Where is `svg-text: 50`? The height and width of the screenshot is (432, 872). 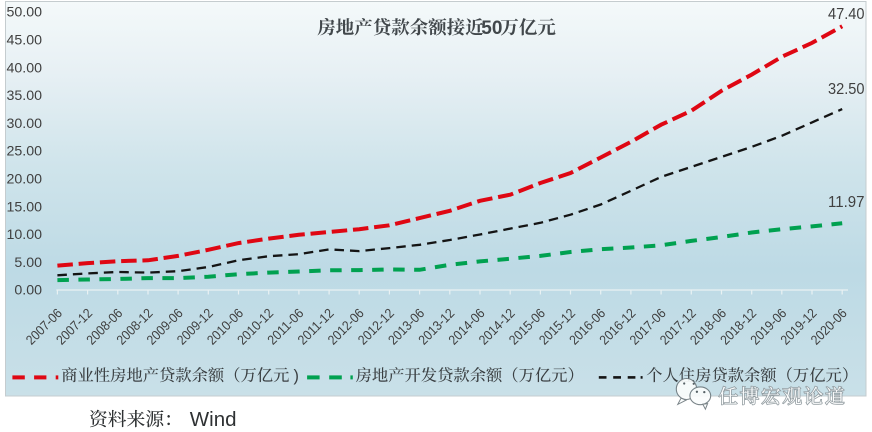 svg-text: 50 is located at coordinates (491, 28).